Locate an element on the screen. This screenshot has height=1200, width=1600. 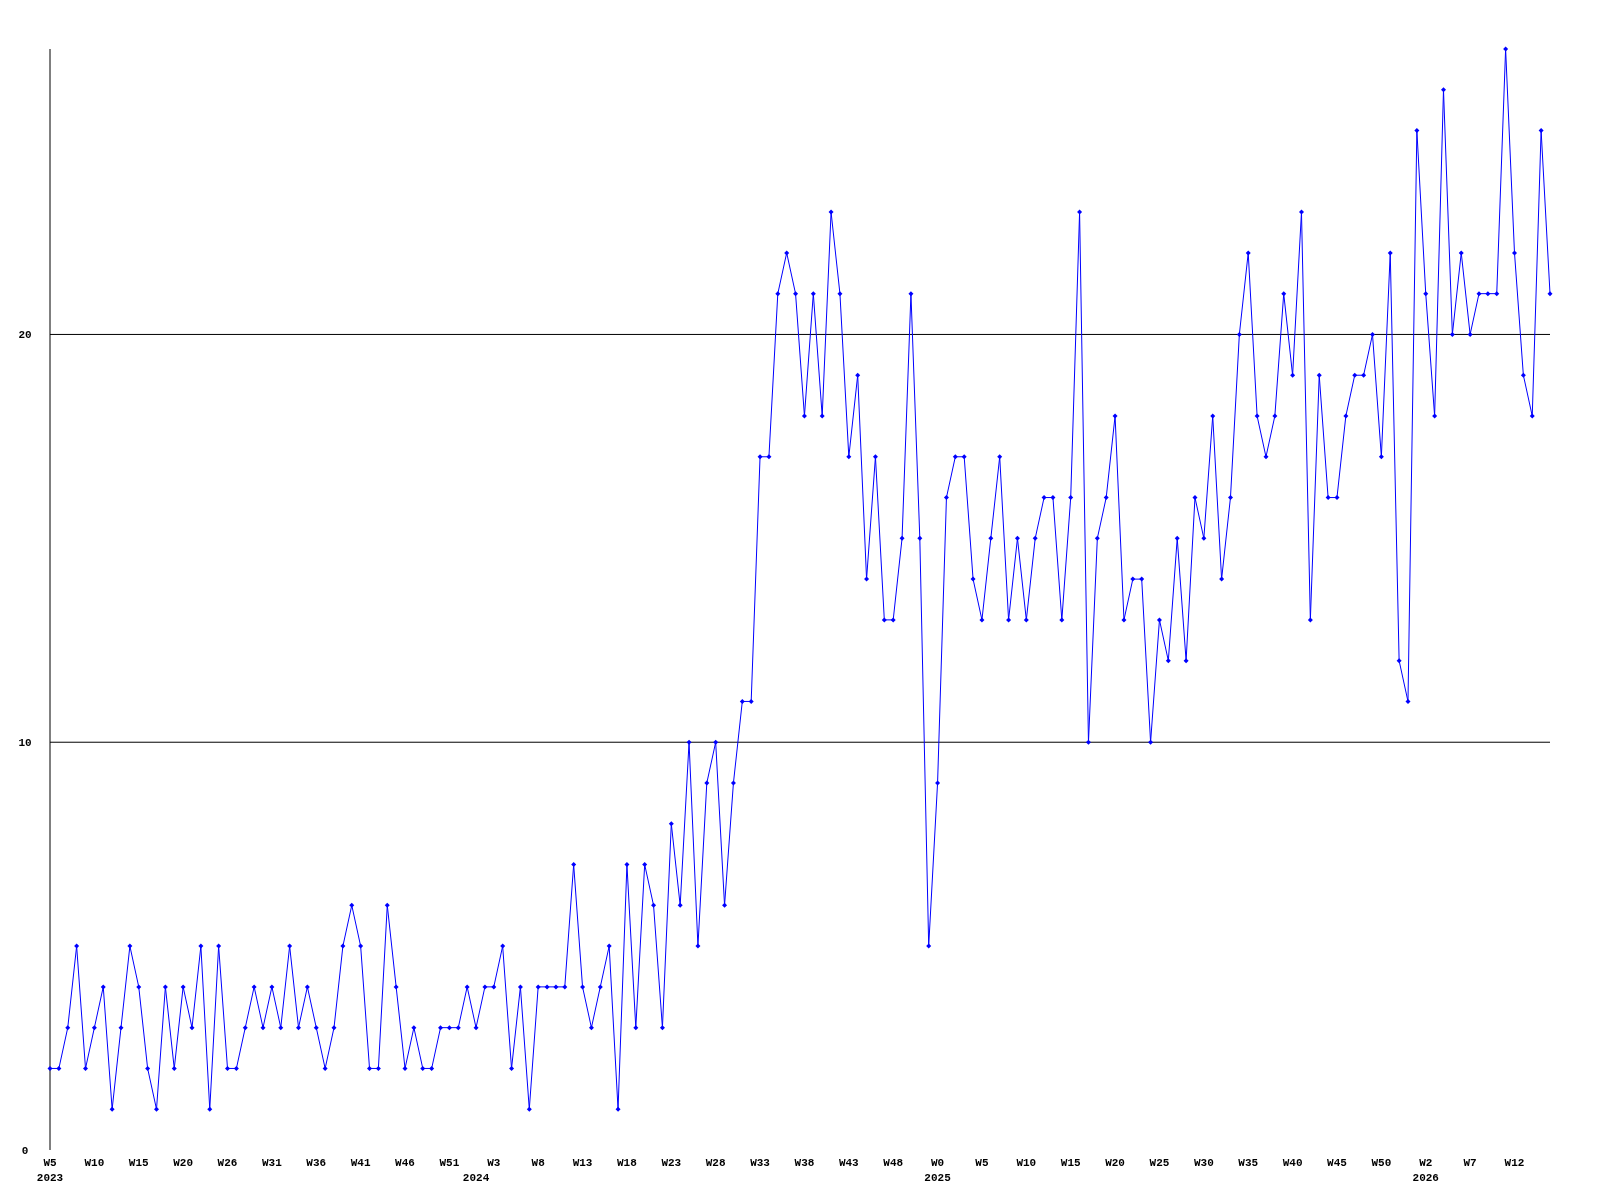
x-tick-label: W43 is located at coordinates (849, 1163).